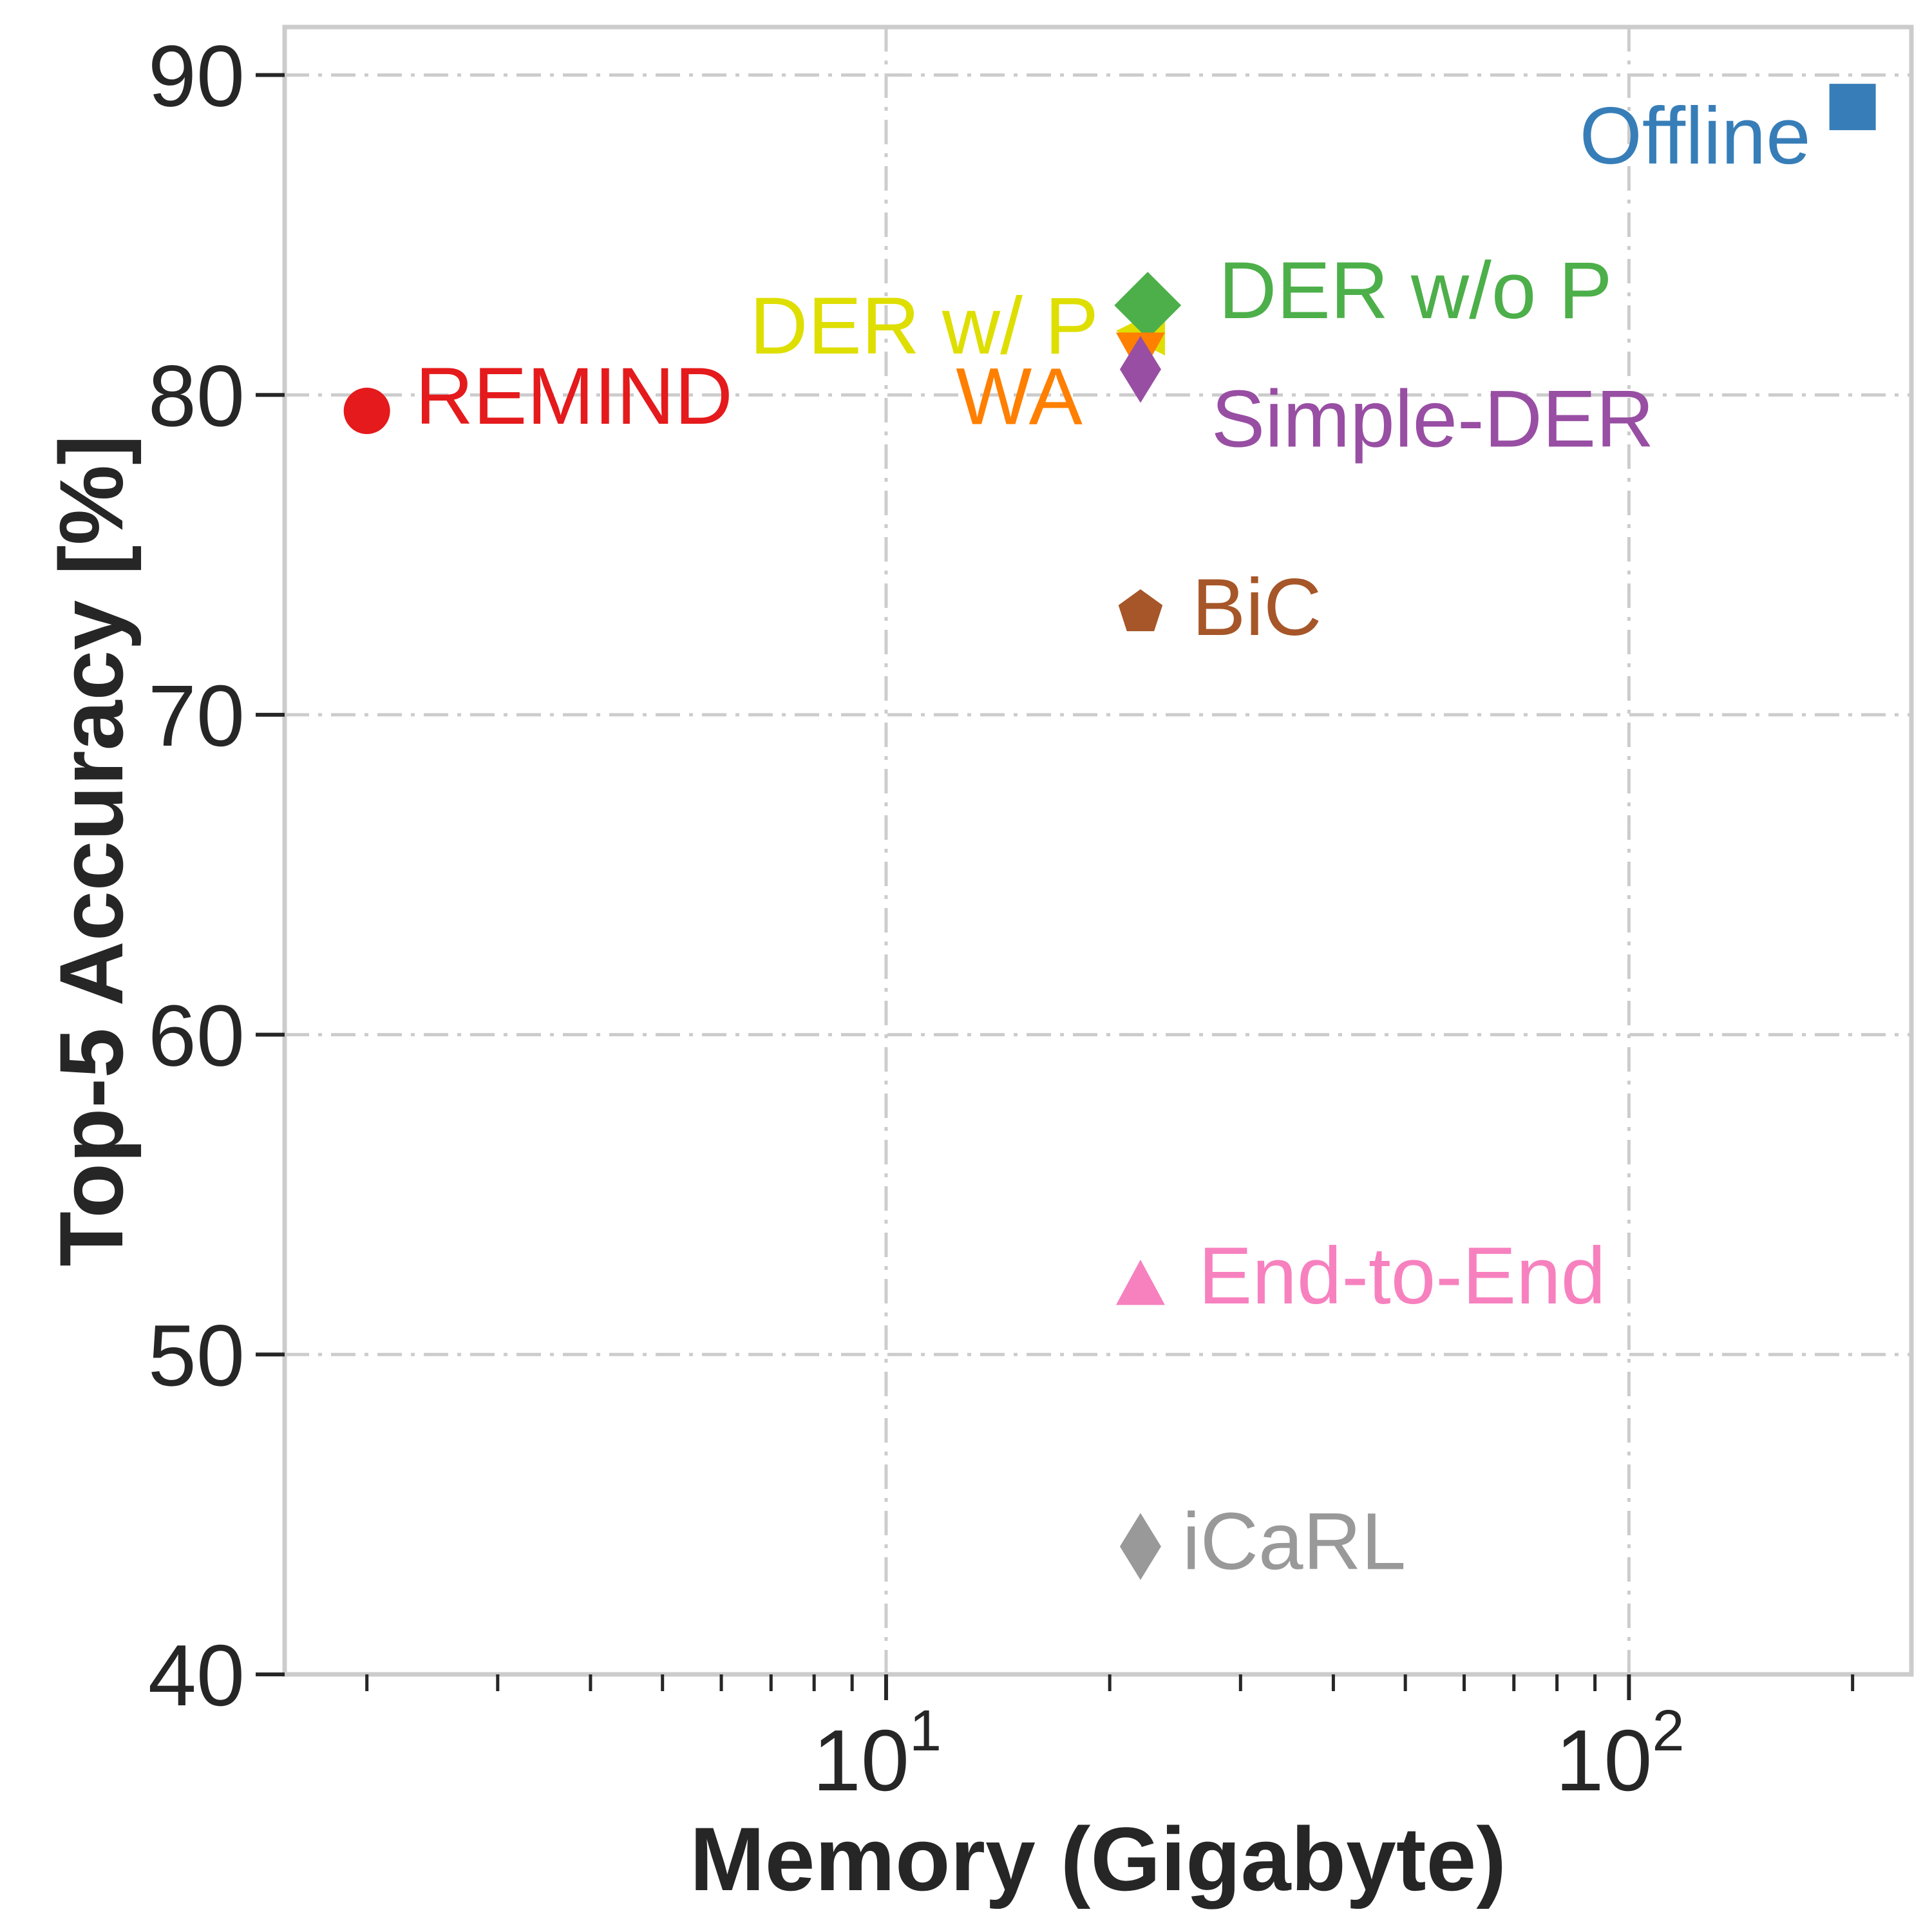 This screenshot has height=1932, width=1932. What do you see at coordinates (197, 76) in the screenshot?
I see `y-tick-label: 90` at bounding box center [197, 76].